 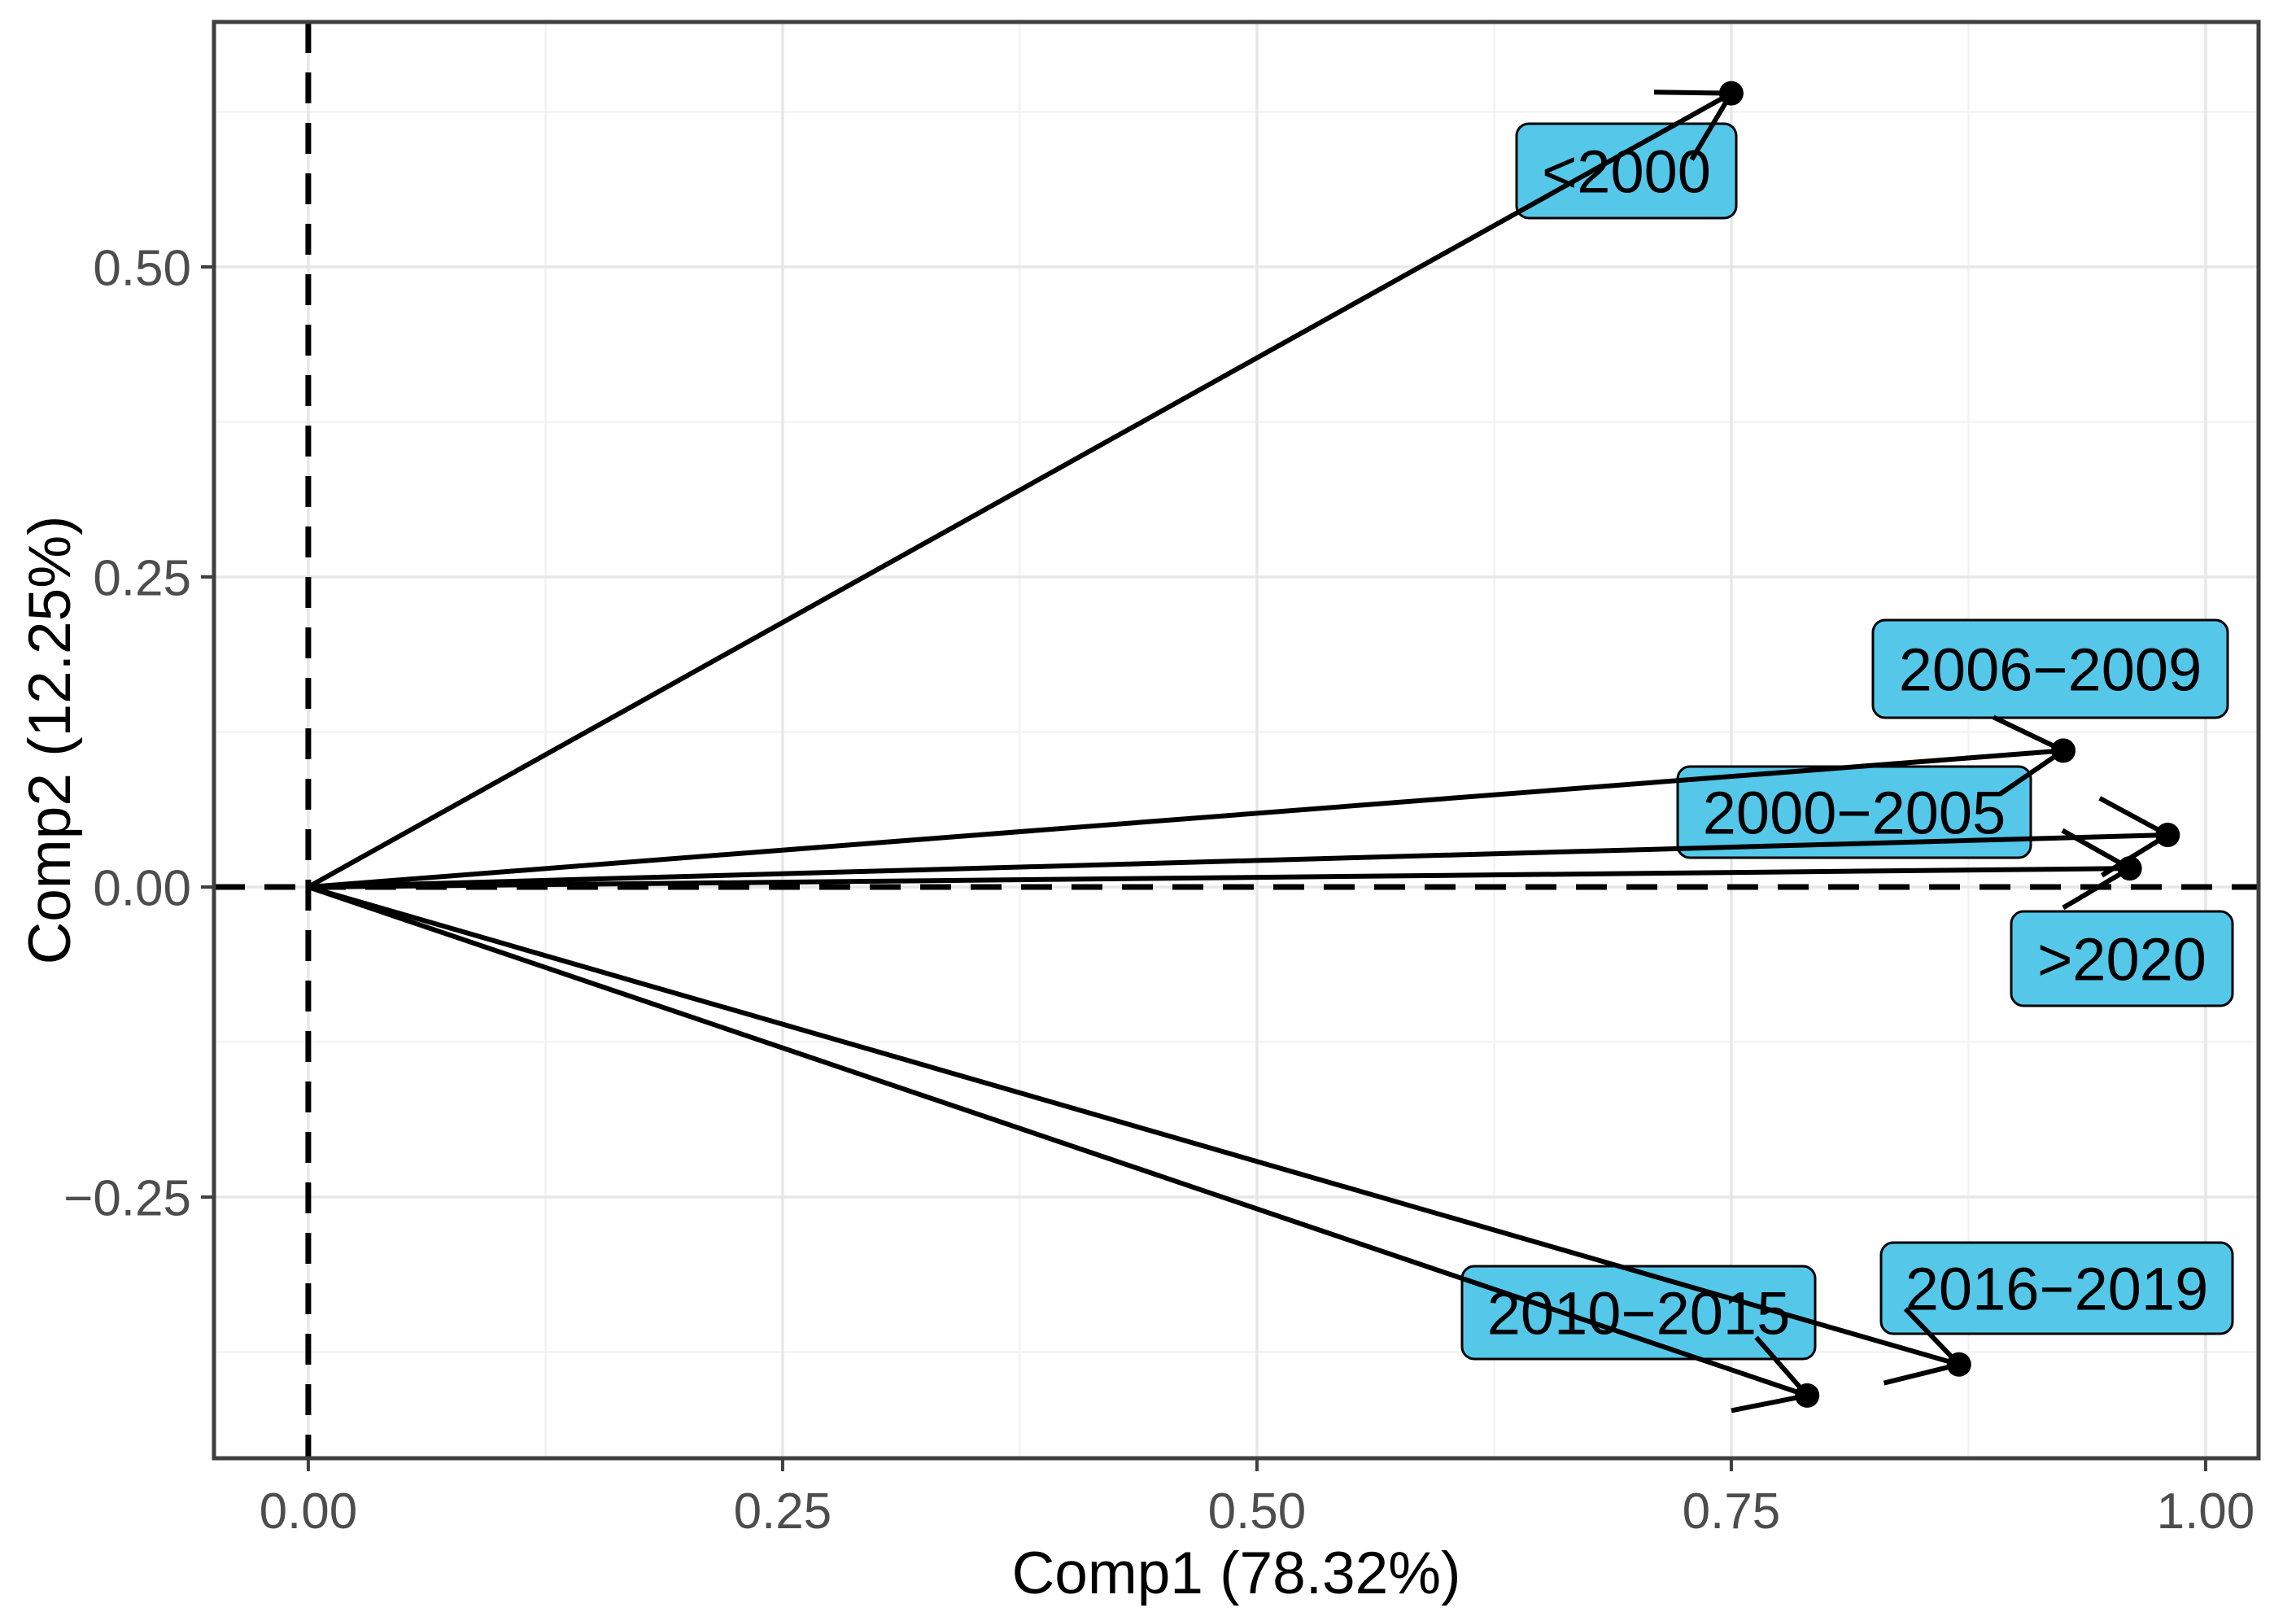 I want to click on x-axis-title: Comp1 (78.32%), so click(x=1236, y=1573).